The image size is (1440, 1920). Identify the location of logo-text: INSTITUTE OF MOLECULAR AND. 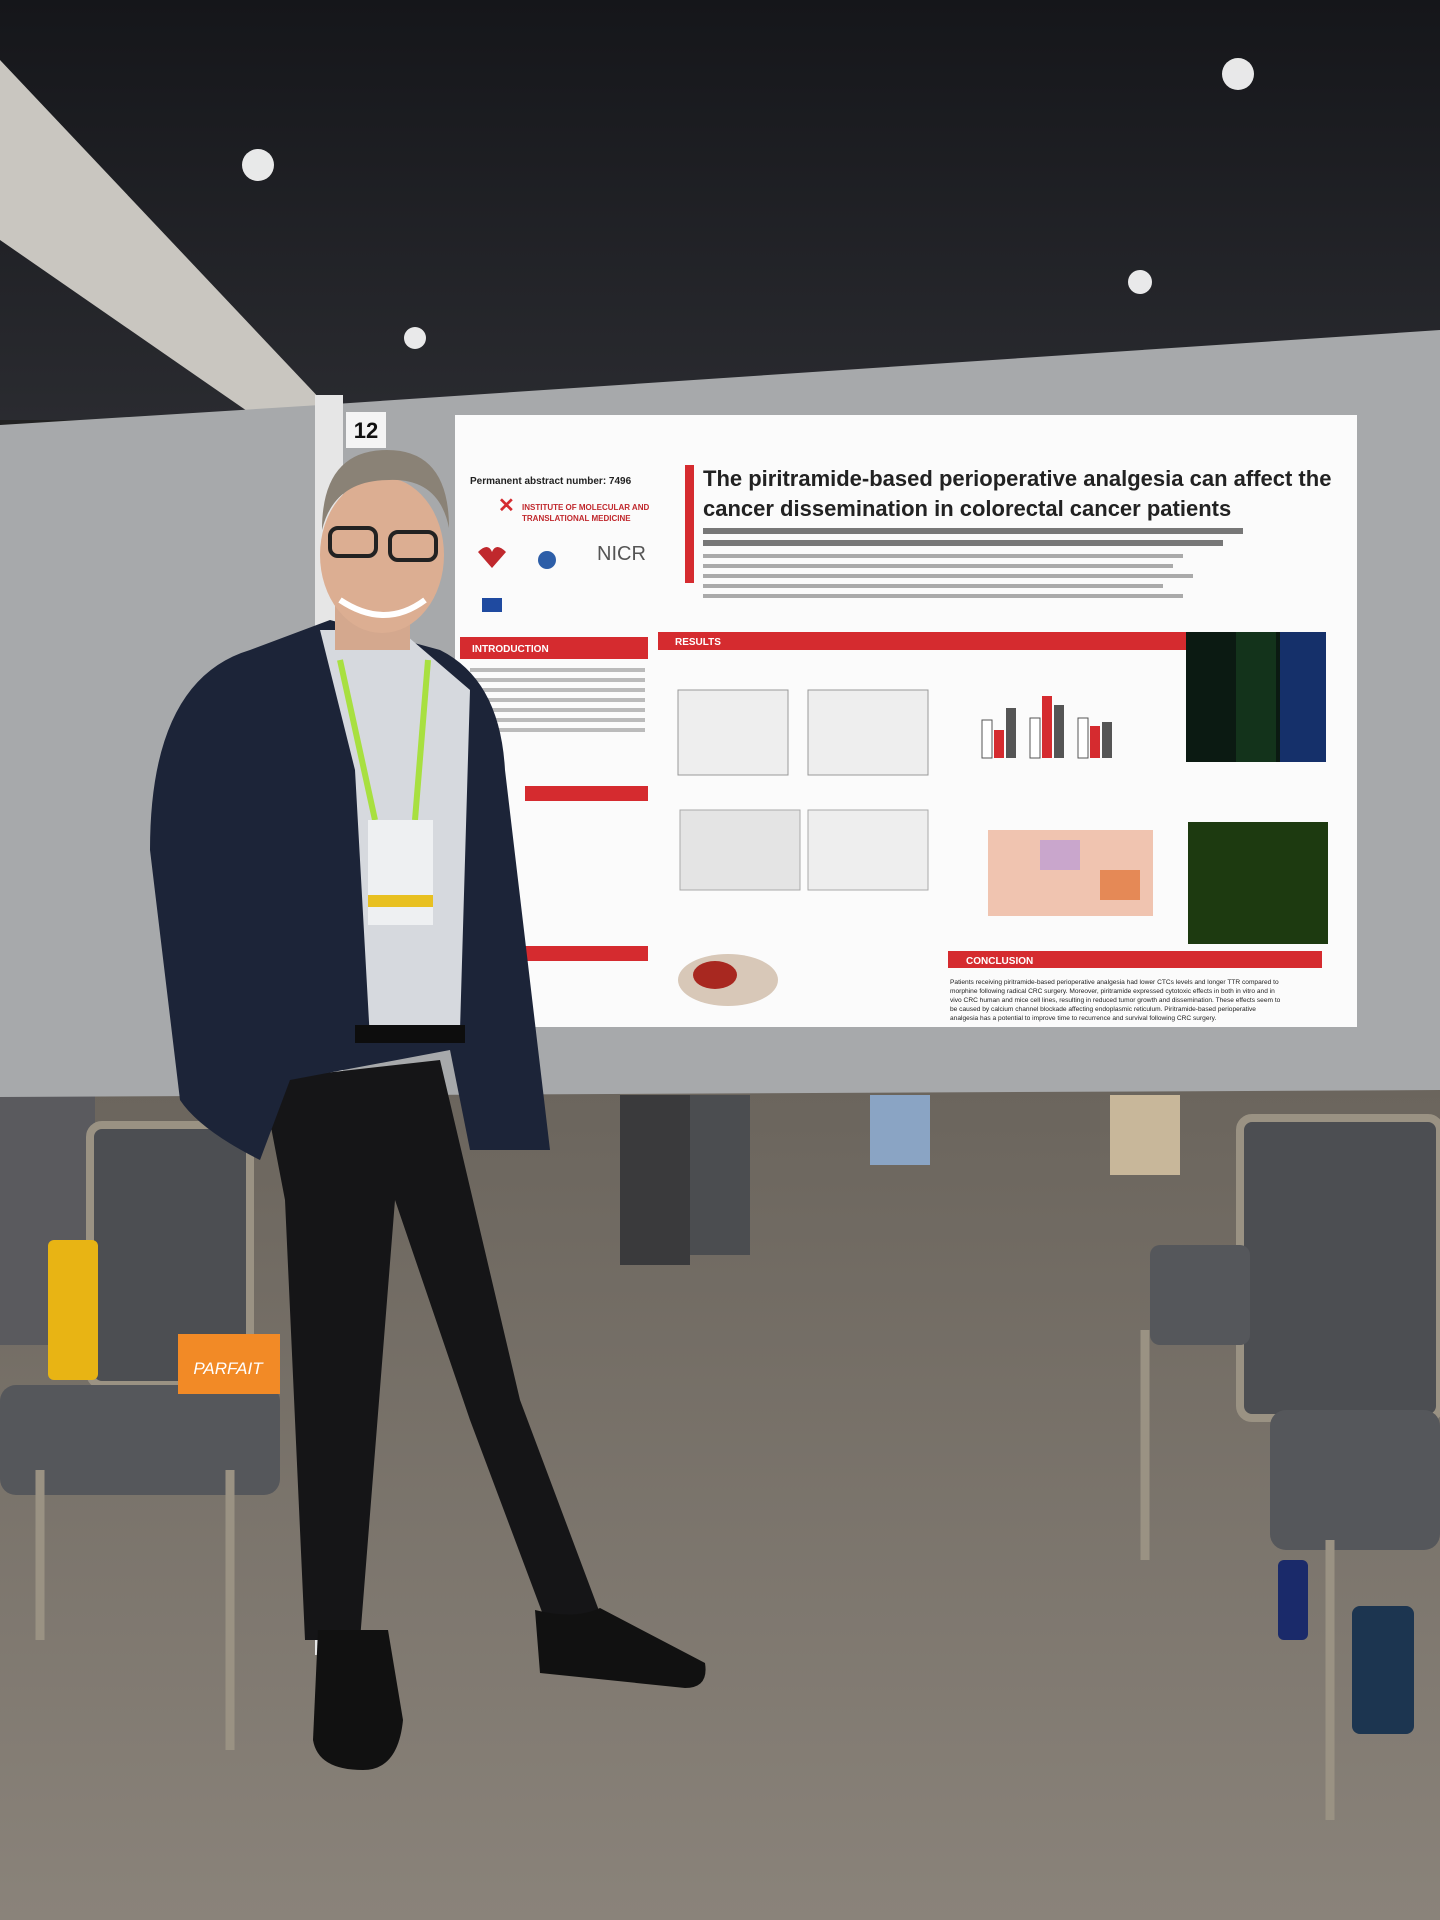
(585, 507).